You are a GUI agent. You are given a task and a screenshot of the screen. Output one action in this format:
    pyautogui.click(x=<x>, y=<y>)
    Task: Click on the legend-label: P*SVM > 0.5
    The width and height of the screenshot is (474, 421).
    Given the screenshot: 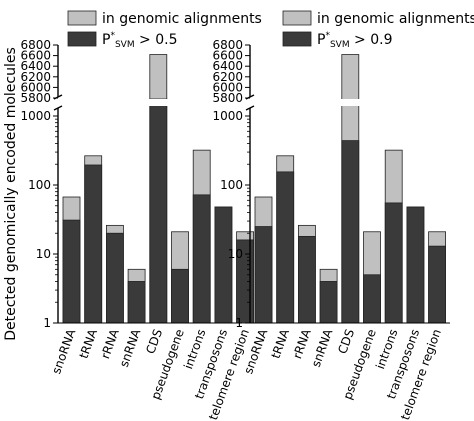 What is the action you would take?
    pyautogui.click(x=140, y=40)
    